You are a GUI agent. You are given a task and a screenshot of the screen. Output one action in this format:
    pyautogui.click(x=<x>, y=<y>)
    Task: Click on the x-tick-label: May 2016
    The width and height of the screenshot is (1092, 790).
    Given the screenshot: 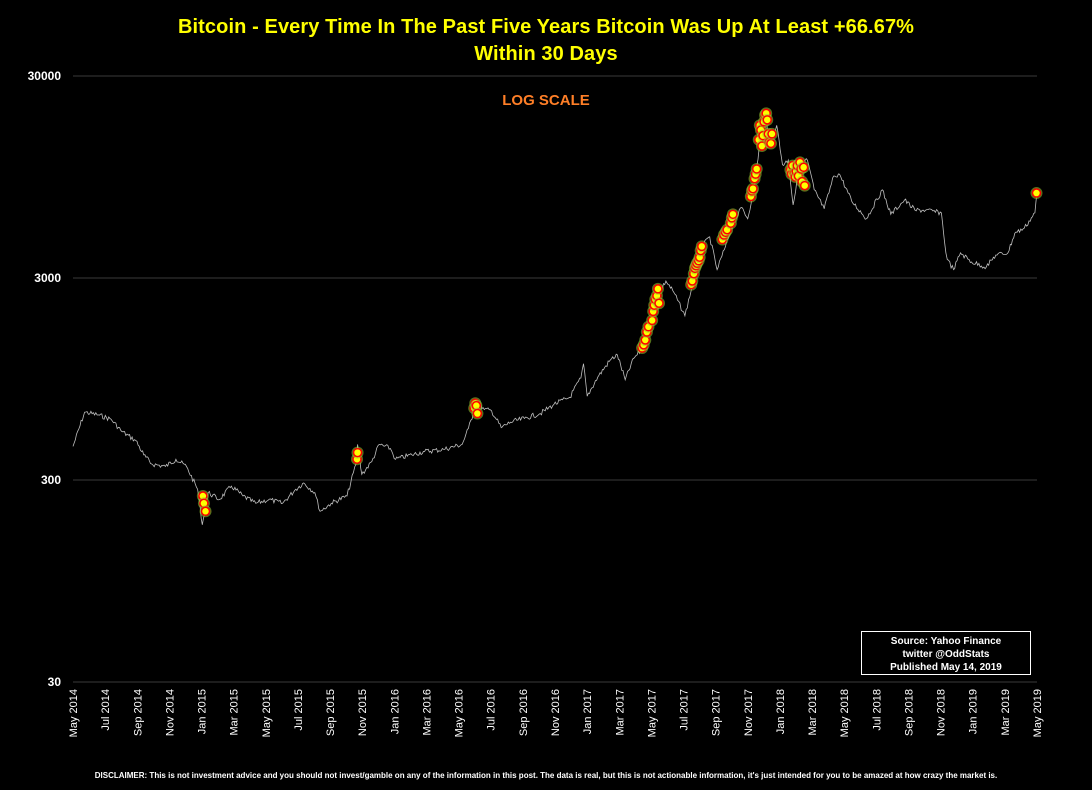 What is the action you would take?
    pyautogui.click(x=460, y=713)
    